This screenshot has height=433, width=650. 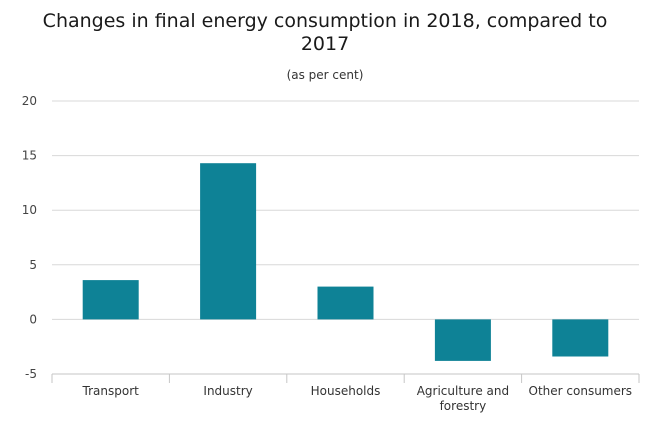 What do you see at coordinates (110, 300) in the screenshot?
I see `bar-transport` at bounding box center [110, 300].